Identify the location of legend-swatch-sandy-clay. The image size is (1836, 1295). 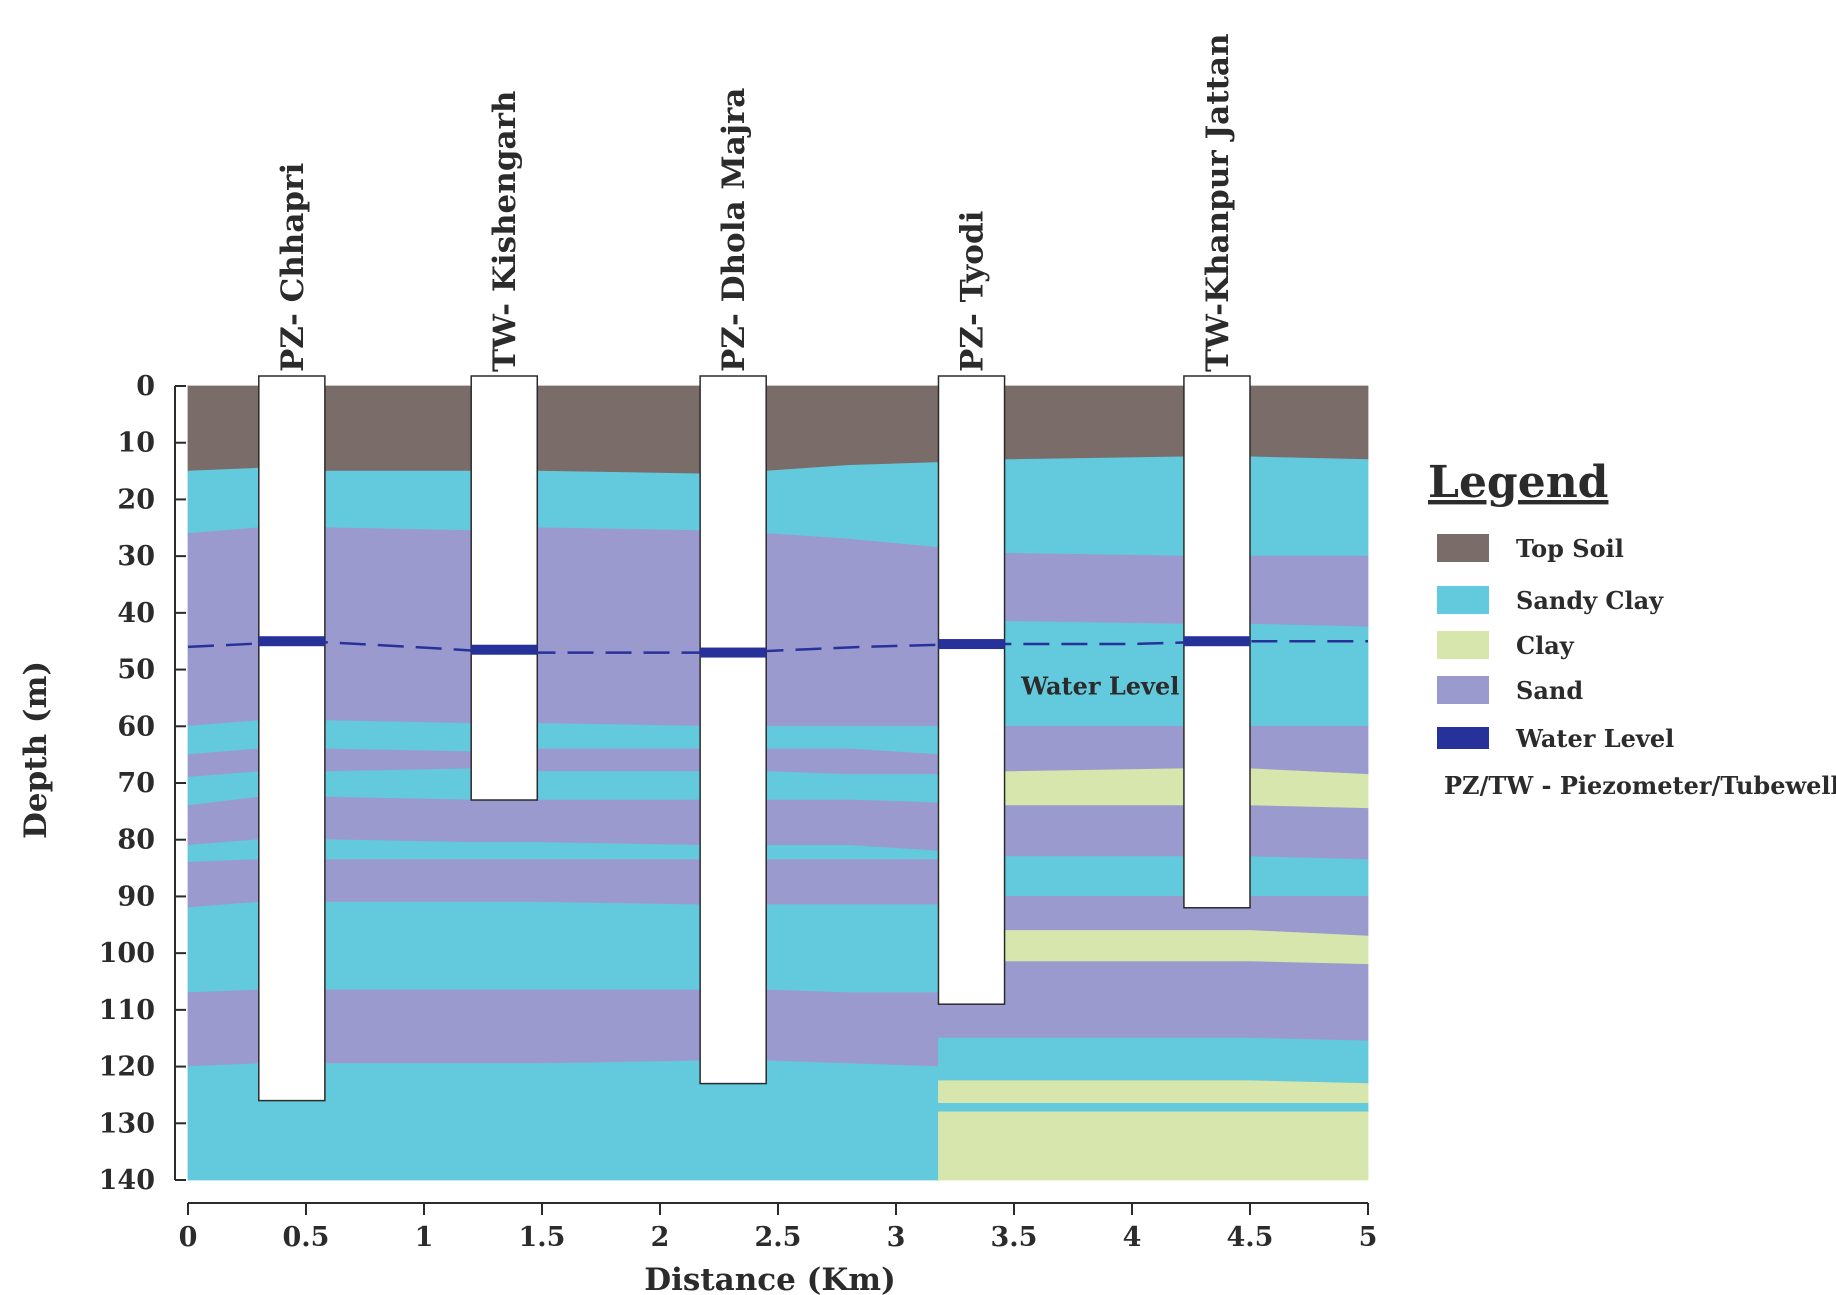
(1463, 600).